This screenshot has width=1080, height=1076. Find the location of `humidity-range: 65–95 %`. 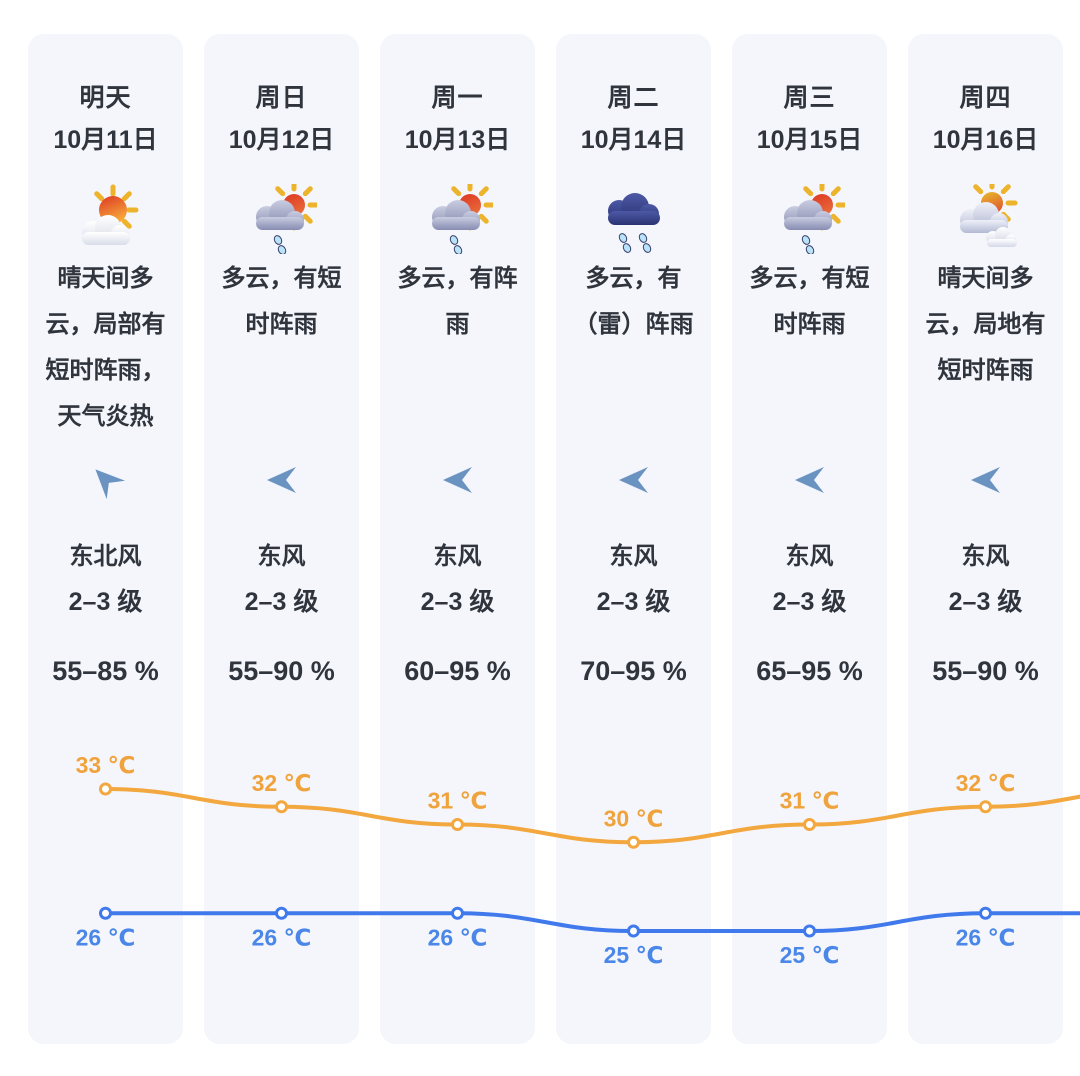

humidity-range: 65–95 % is located at coordinates (809, 671).